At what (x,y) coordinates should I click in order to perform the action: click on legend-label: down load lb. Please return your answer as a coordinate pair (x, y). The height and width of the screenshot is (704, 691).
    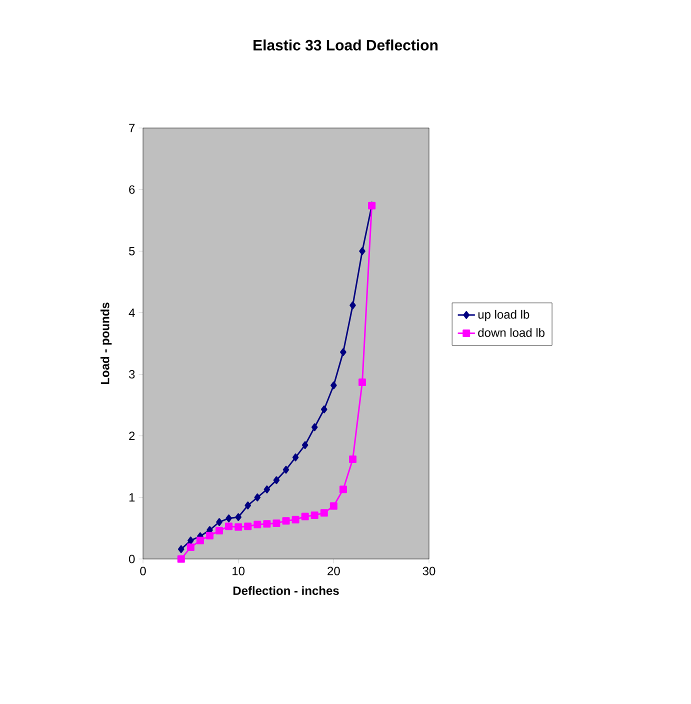
    Looking at the image, I should click on (511, 332).